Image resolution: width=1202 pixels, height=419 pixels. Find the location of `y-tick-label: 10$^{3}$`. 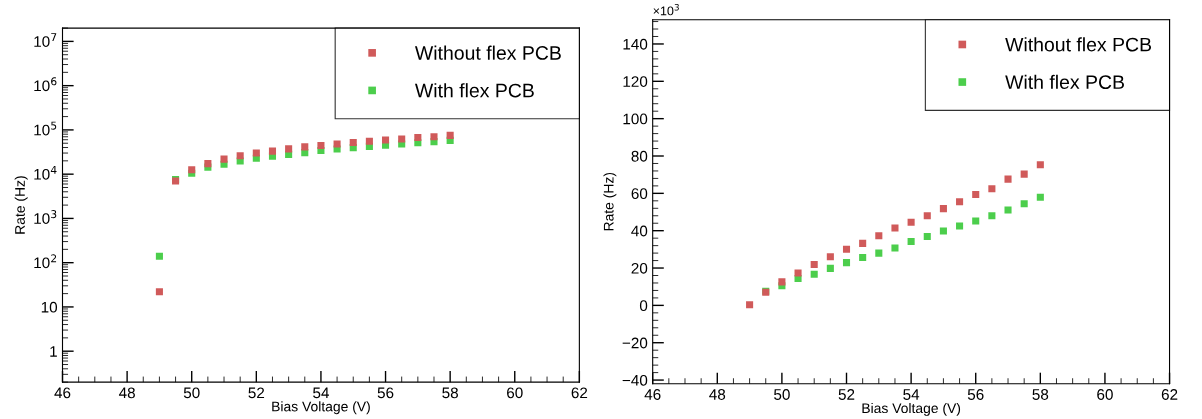

y-tick-label: 10$^{3}$ is located at coordinates (45, 217).